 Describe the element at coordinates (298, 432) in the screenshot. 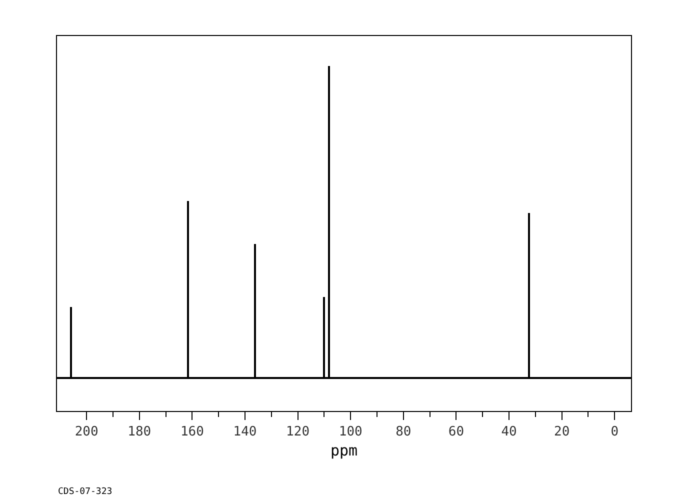

I see `x-tick-label: 120` at that location.